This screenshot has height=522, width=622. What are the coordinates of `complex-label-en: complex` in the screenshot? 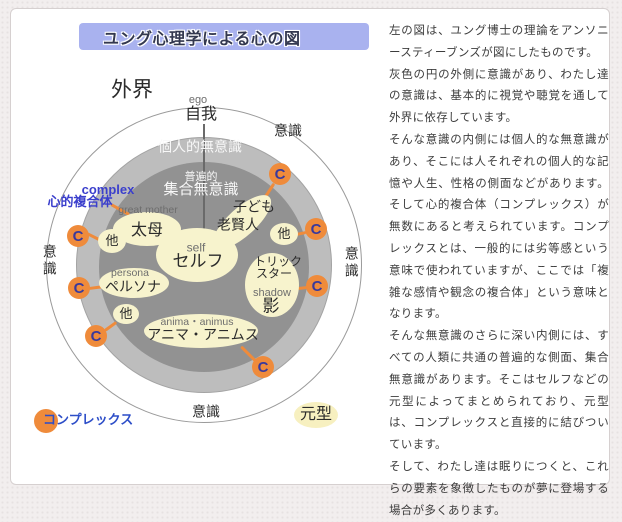 It's located at (108, 189).